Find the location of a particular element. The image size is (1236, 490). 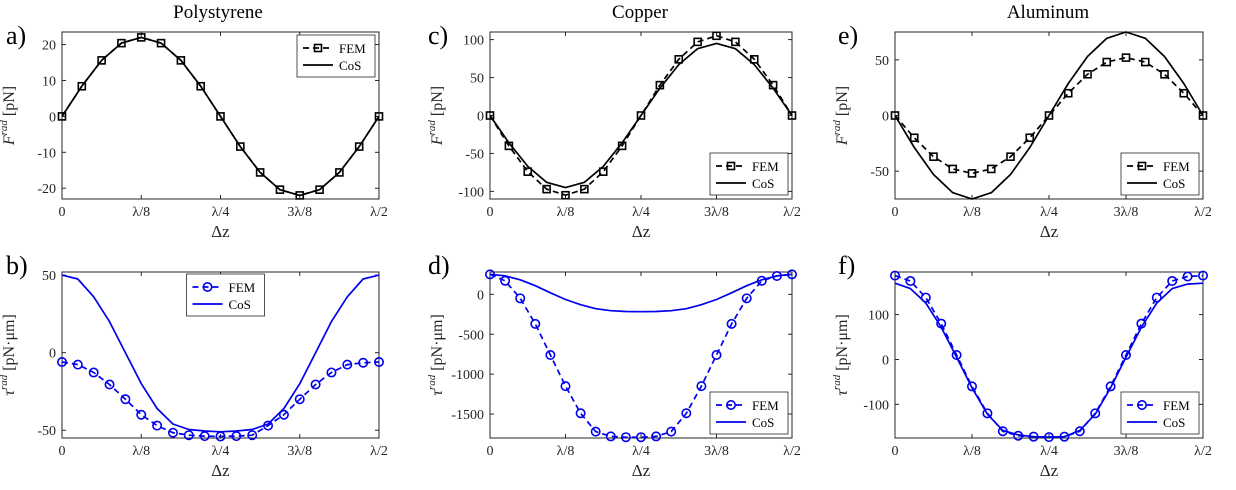

y-tick-label: 20 is located at coordinates (49, 46).